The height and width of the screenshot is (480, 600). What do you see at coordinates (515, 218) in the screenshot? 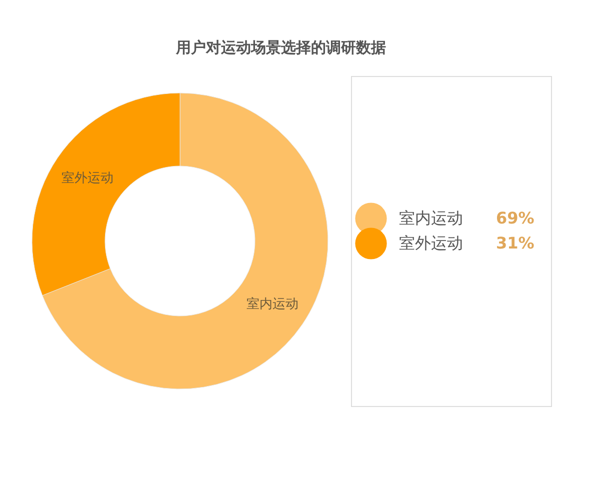
I see `data-label: 69%` at bounding box center [515, 218].